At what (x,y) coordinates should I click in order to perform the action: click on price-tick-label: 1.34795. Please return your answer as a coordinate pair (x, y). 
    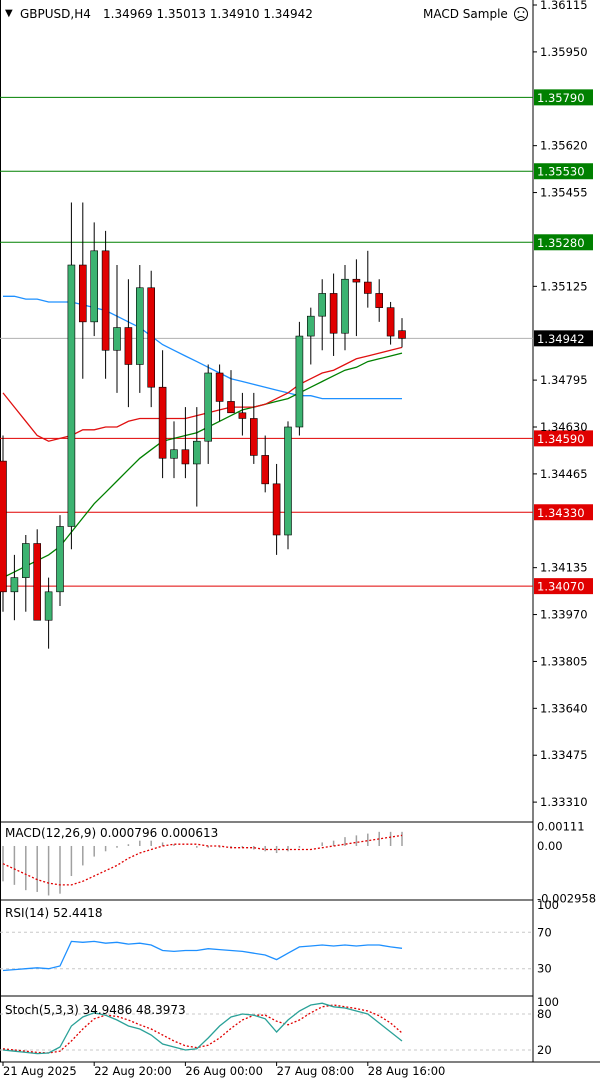
    Looking at the image, I should click on (564, 380).